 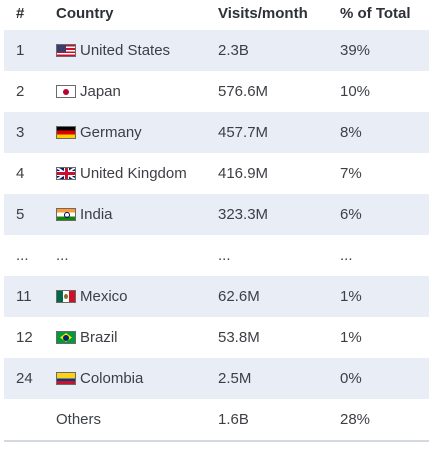 I want to click on in-flag-icon, so click(x=66, y=214).